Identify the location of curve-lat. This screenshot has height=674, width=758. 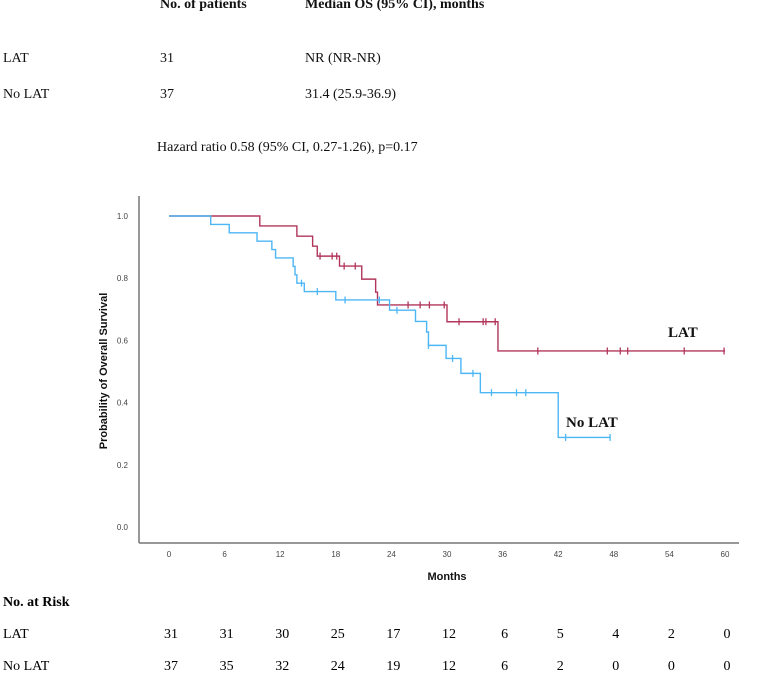
(447, 283).